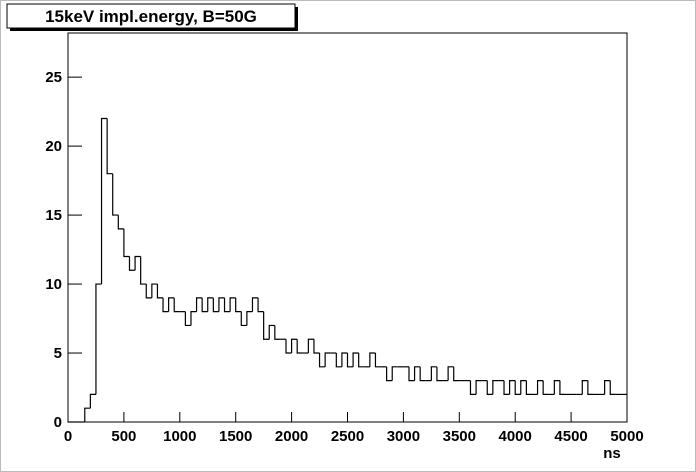 This screenshot has width=696, height=472. Describe the element at coordinates (515, 436) in the screenshot. I see `x-tick-label: 4000` at that location.